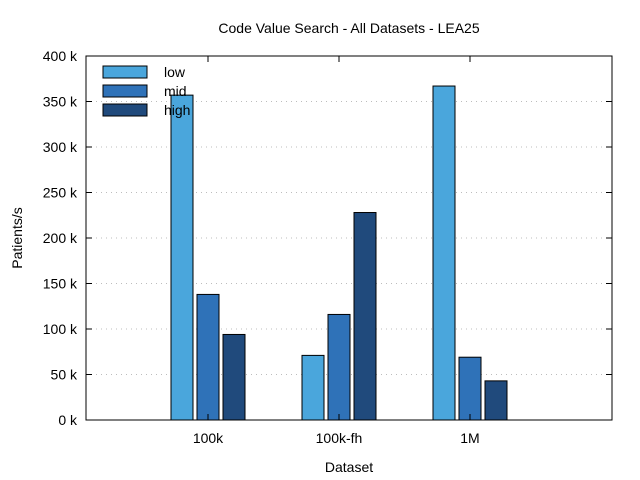 The image size is (640, 480). What do you see at coordinates (175, 72) in the screenshot?
I see `legend-label-low: low` at bounding box center [175, 72].